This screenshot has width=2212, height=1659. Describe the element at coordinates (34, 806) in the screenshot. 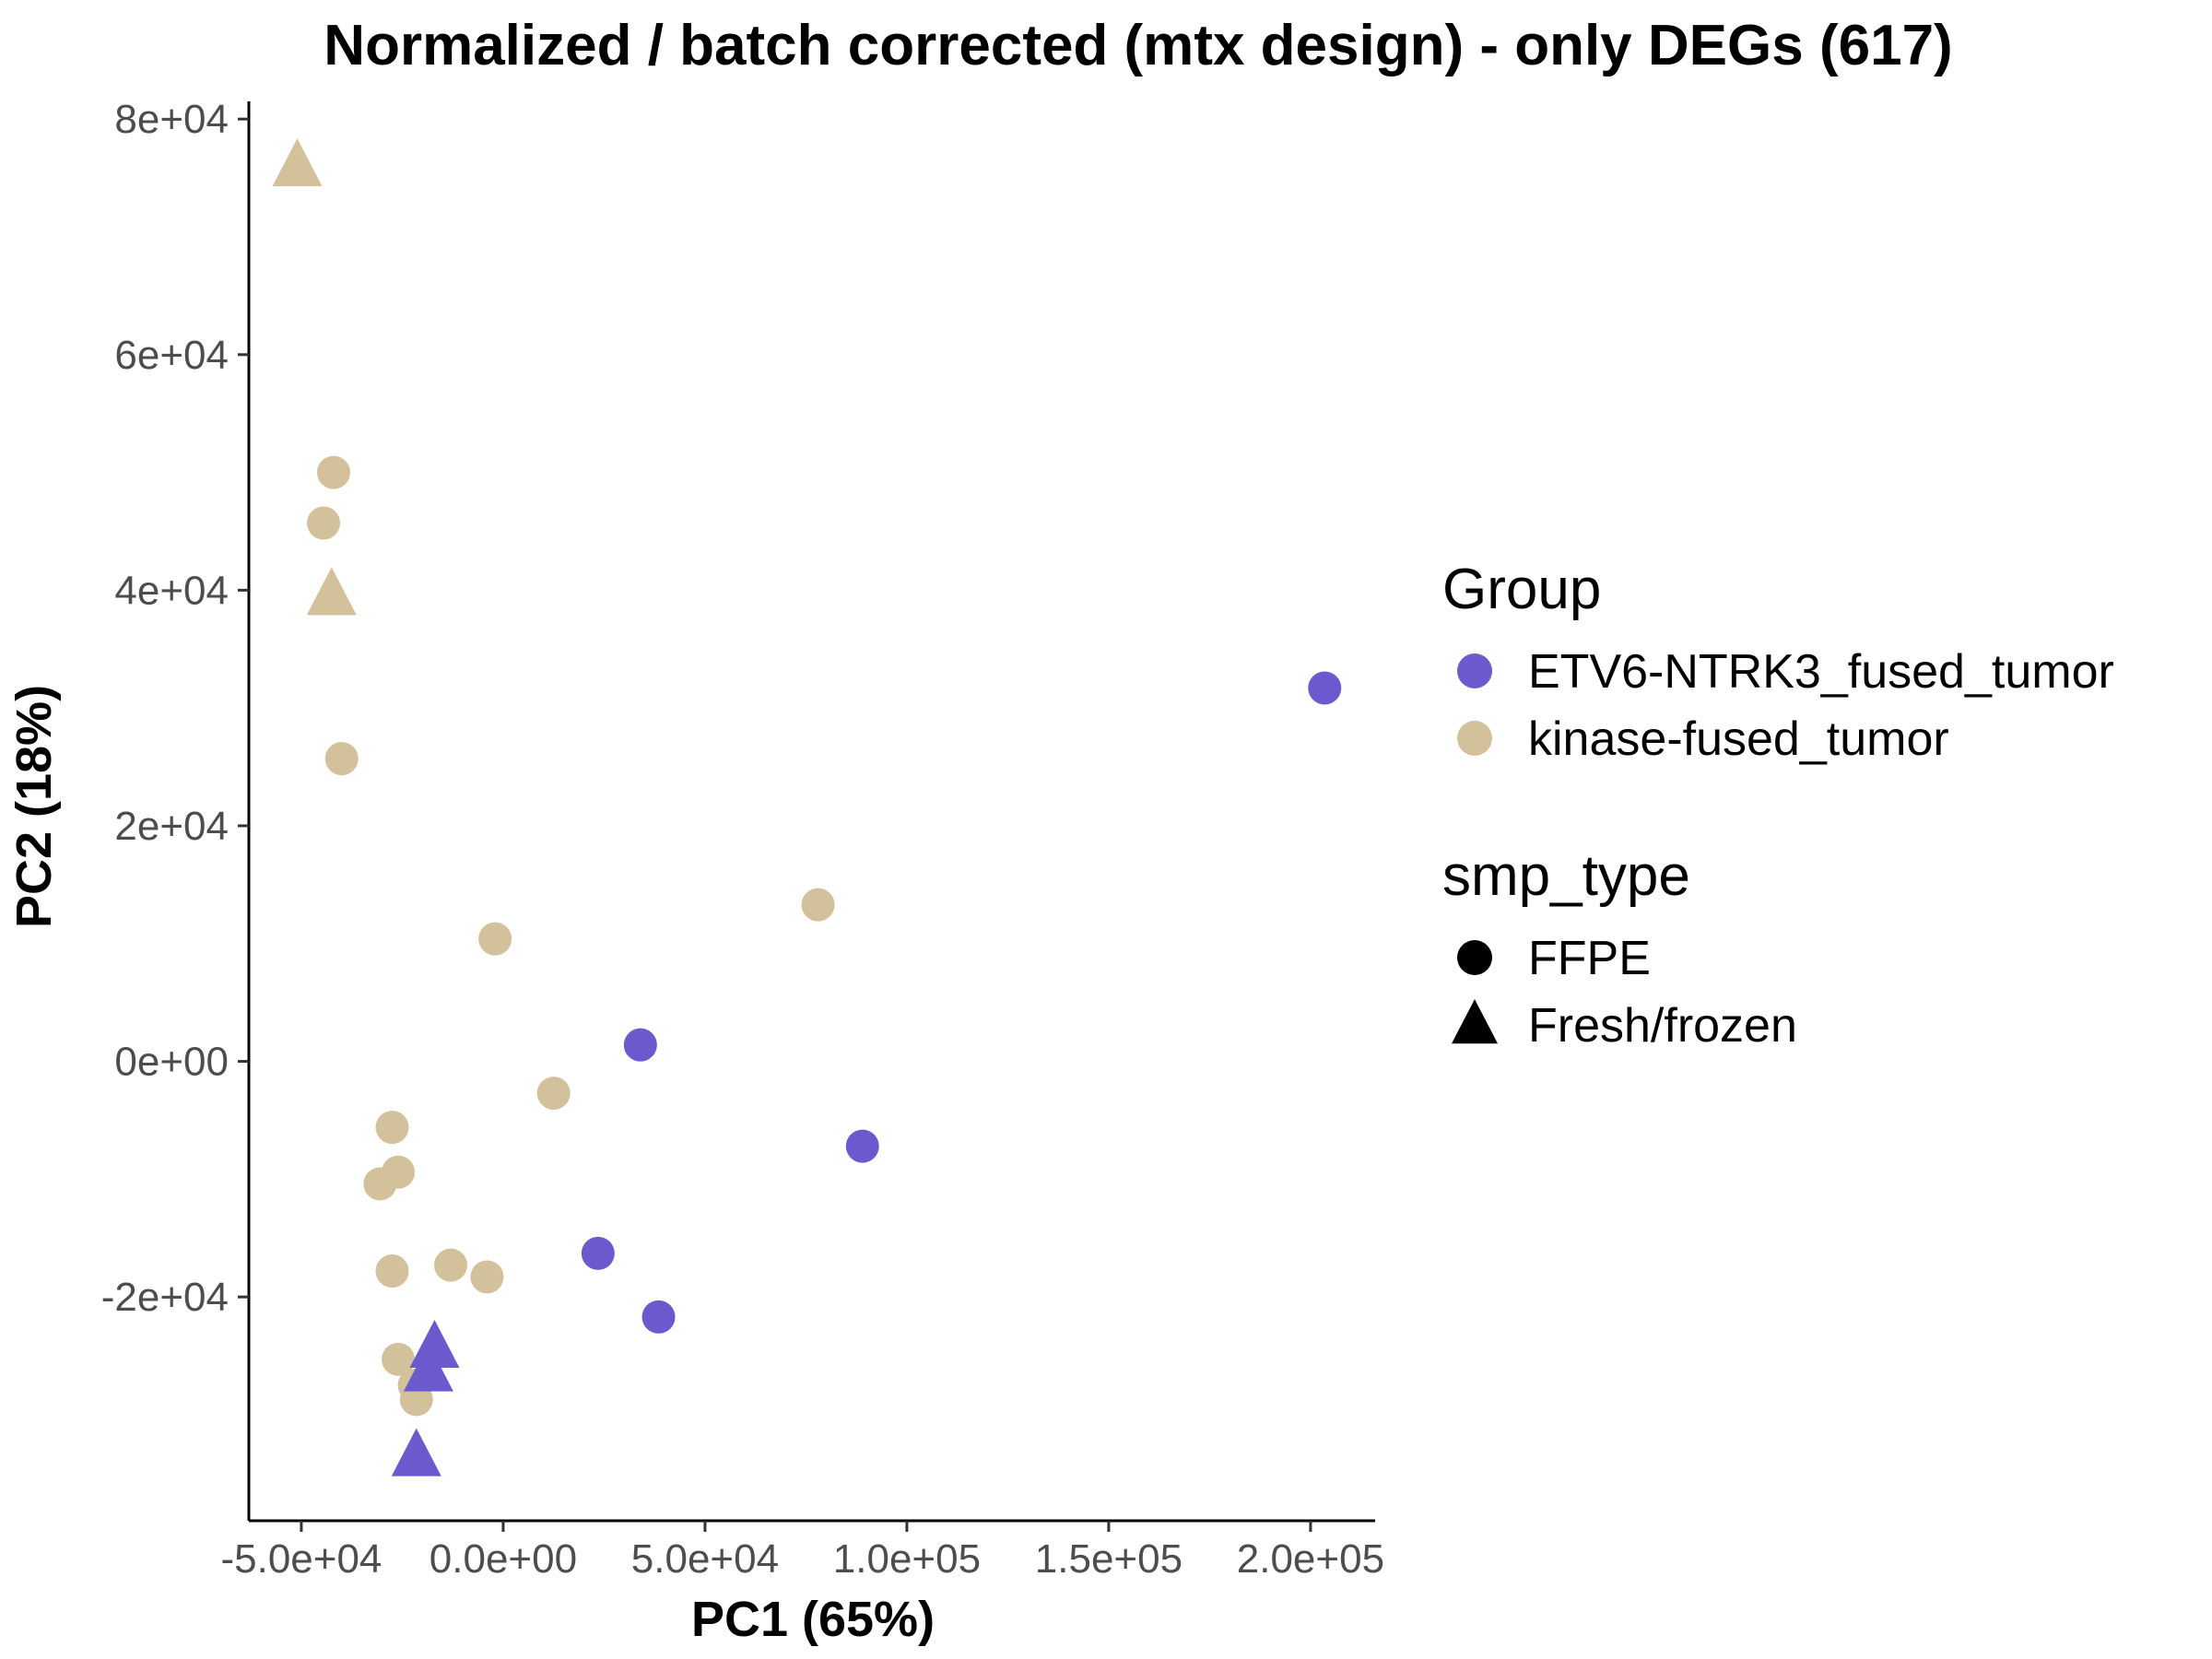

I see `y-axis-title: PC2 (18%)` at that location.